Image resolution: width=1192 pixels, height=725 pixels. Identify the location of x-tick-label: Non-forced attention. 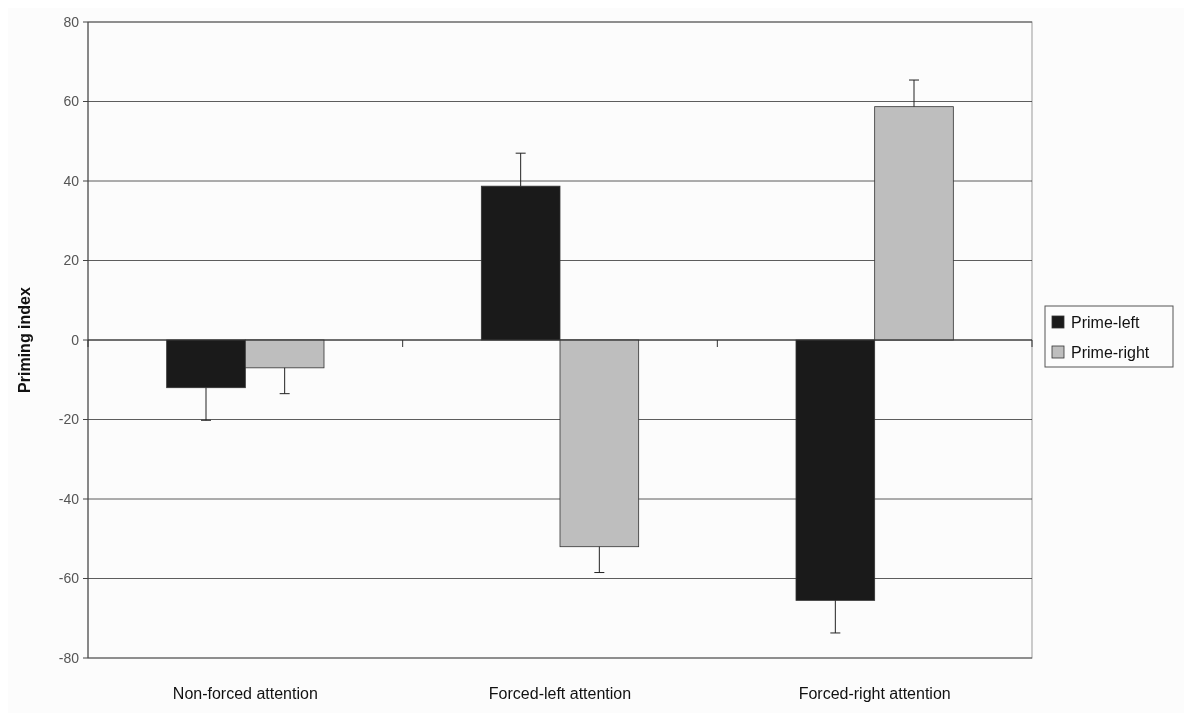
(245, 693).